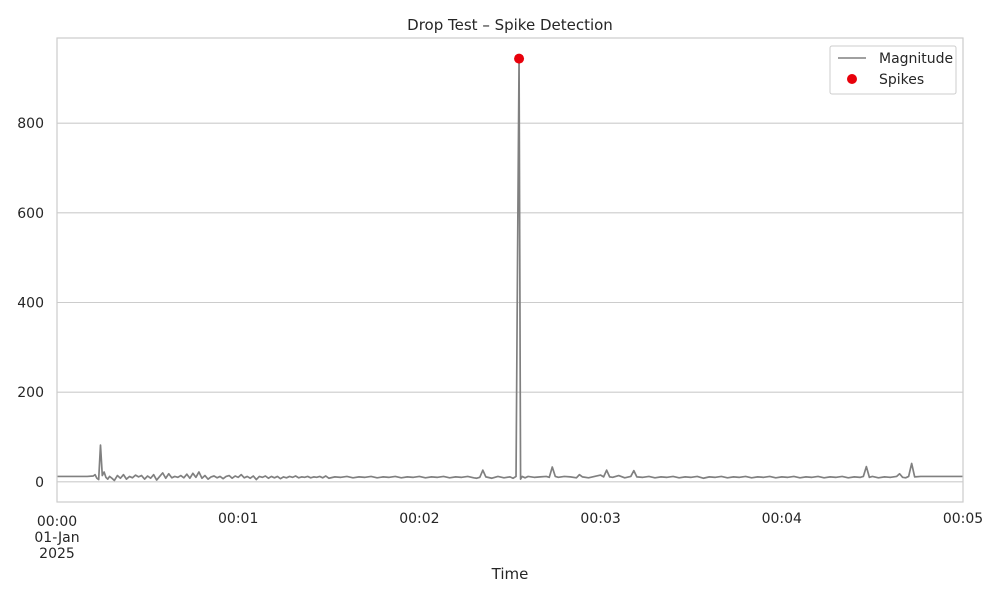 The height and width of the screenshot is (600, 1000). I want to click on y-tick-label-600: 600, so click(30, 214).